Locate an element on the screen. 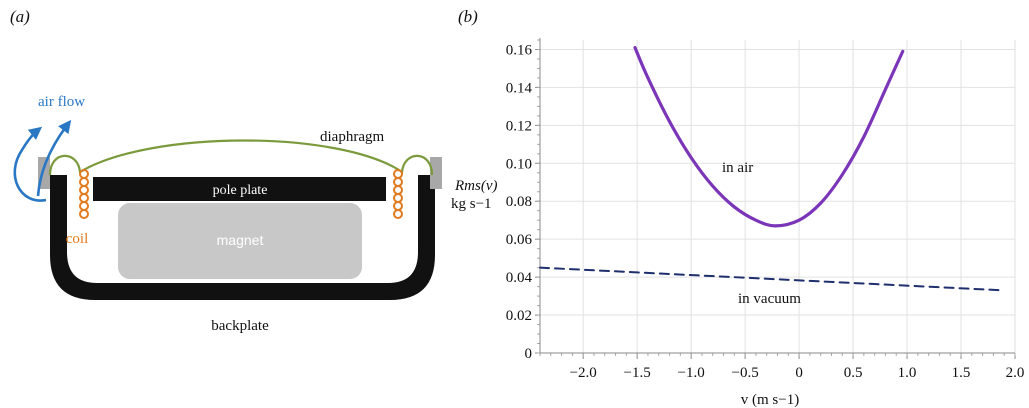  y-axis-label-line1: Rms(v) is located at coordinates (475, 186).